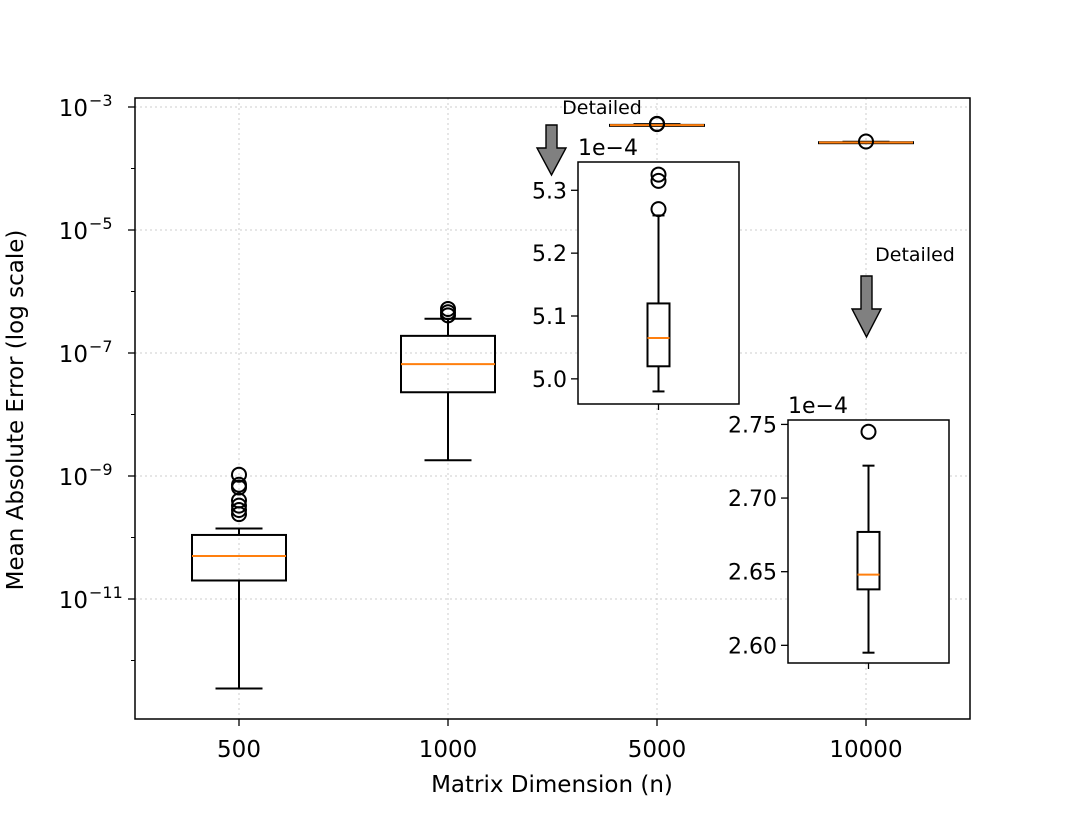 Image resolution: width=1079 pixels, height=814 pixels. What do you see at coordinates (549, 317) in the screenshot?
I see `inset-y-tick-label: 5.1` at bounding box center [549, 317].